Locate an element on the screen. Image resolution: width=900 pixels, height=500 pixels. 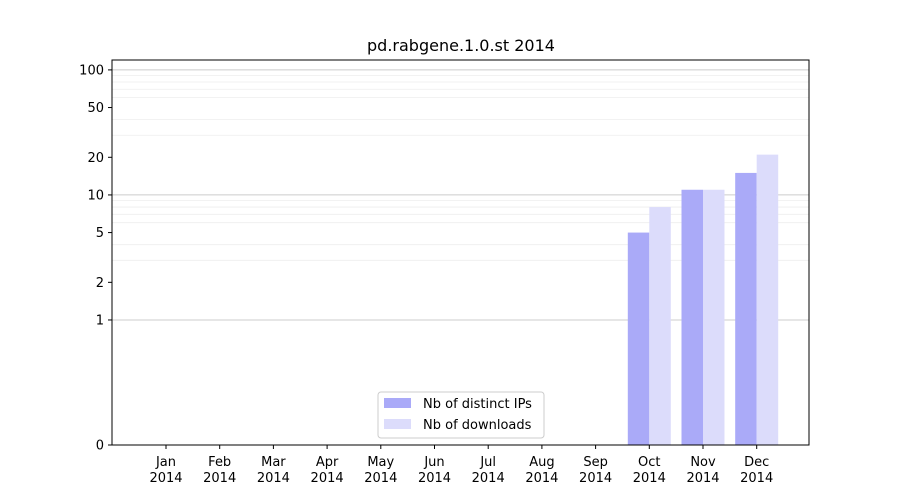
x-tick-label: Dec is located at coordinates (756, 462).